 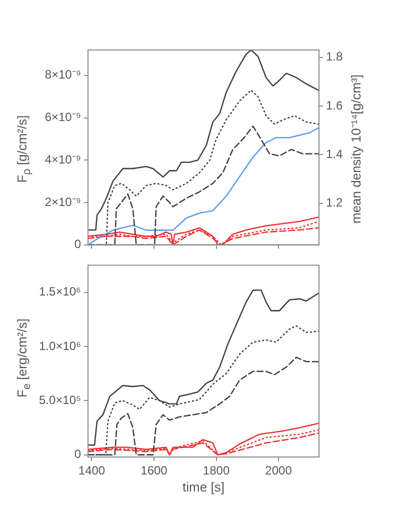 I want to click on y-tick-label: 2×10⁻⁹, so click(x=62, y=201).